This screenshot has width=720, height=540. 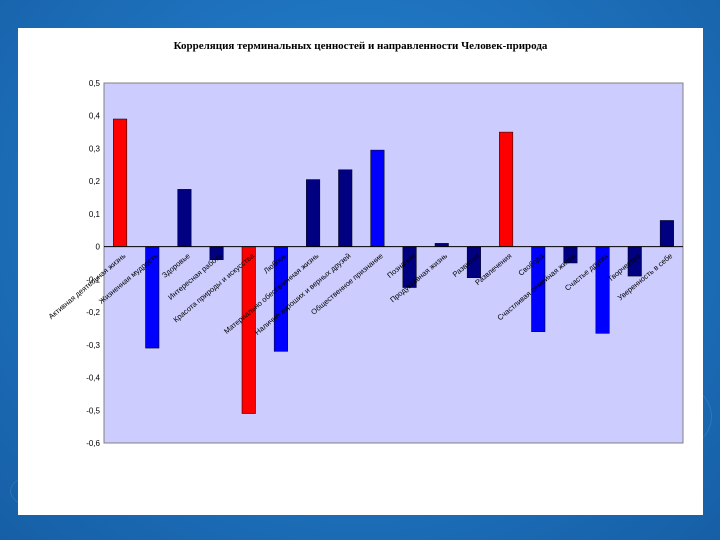 What do you see at coordinates (93, 443) in the screenshot?
I see `y-tick-label: -0,6` at bounding box center [93, 443].